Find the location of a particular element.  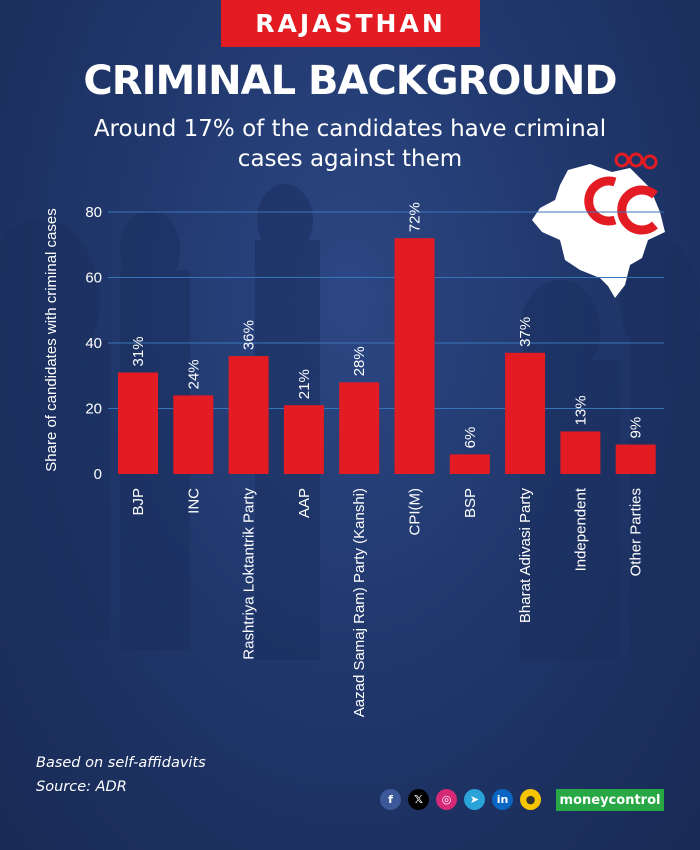

region-banner: RAJASTHAN is located at coordinates (350, 23).